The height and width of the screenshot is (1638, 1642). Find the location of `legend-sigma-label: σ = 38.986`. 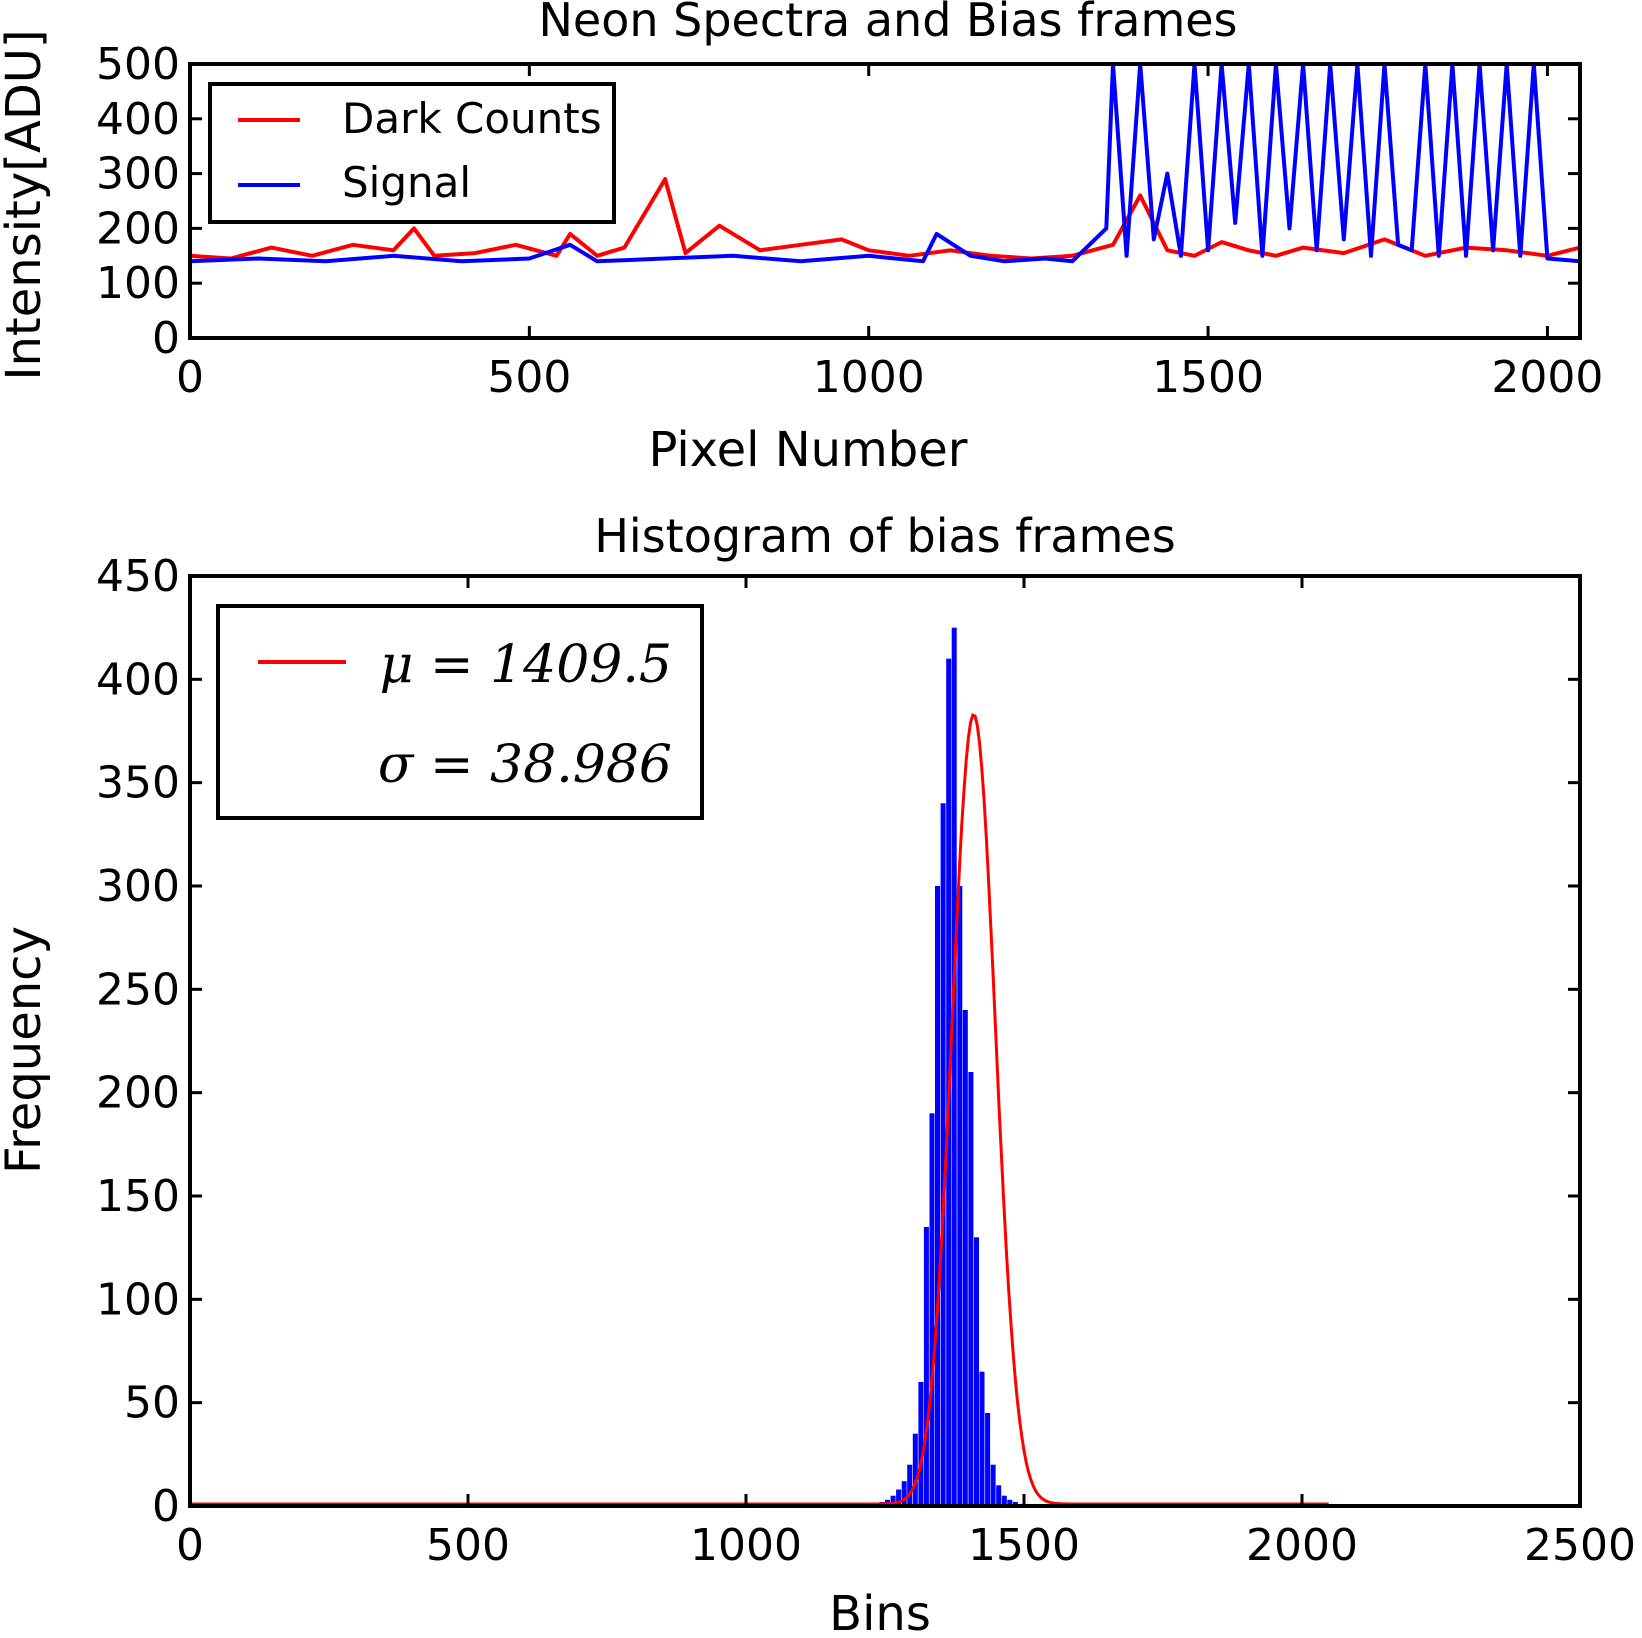

legend-sigma-label: σ = 38.986 is located at coordinates (525, 765).